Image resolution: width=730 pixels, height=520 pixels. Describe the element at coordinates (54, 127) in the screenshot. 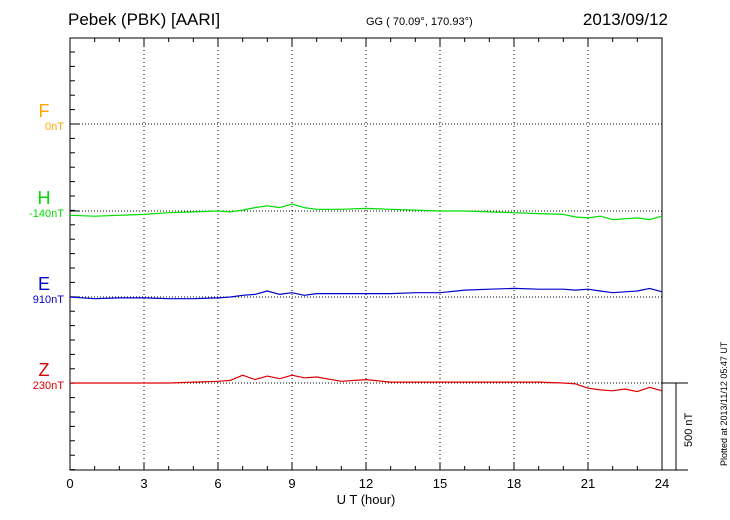

I see `series-base-f: 0nT` at that location.